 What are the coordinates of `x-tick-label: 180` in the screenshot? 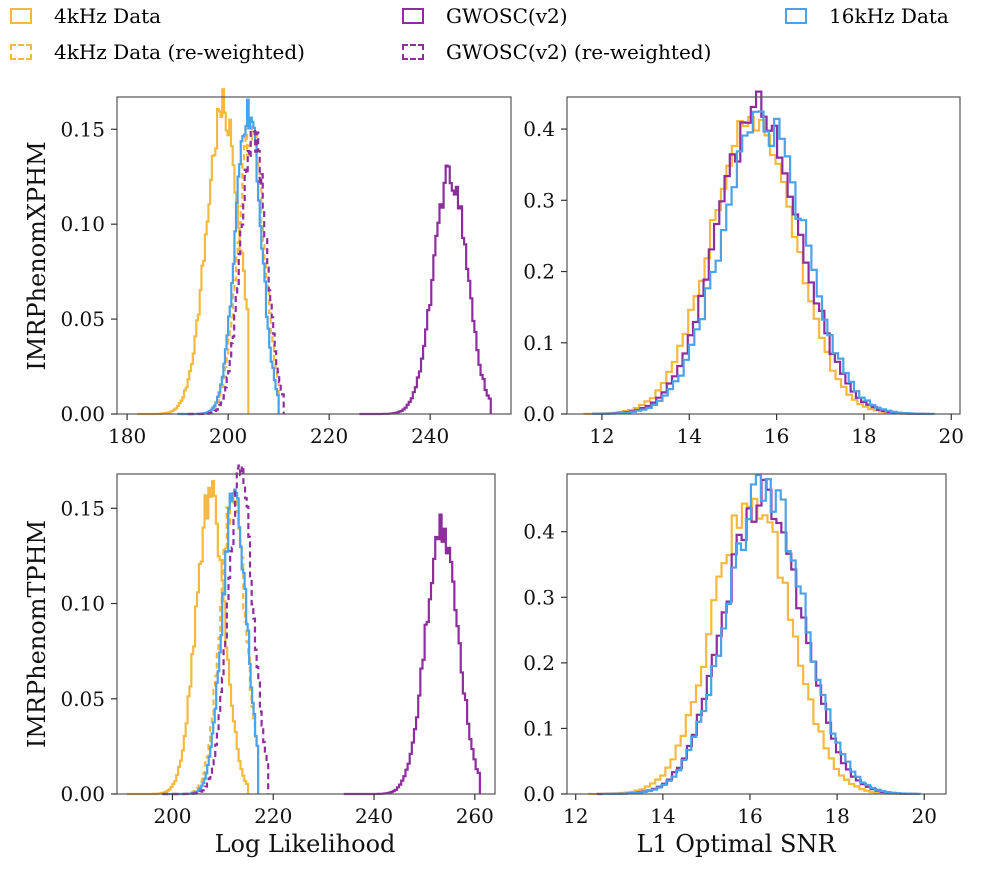 It's located at (127, 436).